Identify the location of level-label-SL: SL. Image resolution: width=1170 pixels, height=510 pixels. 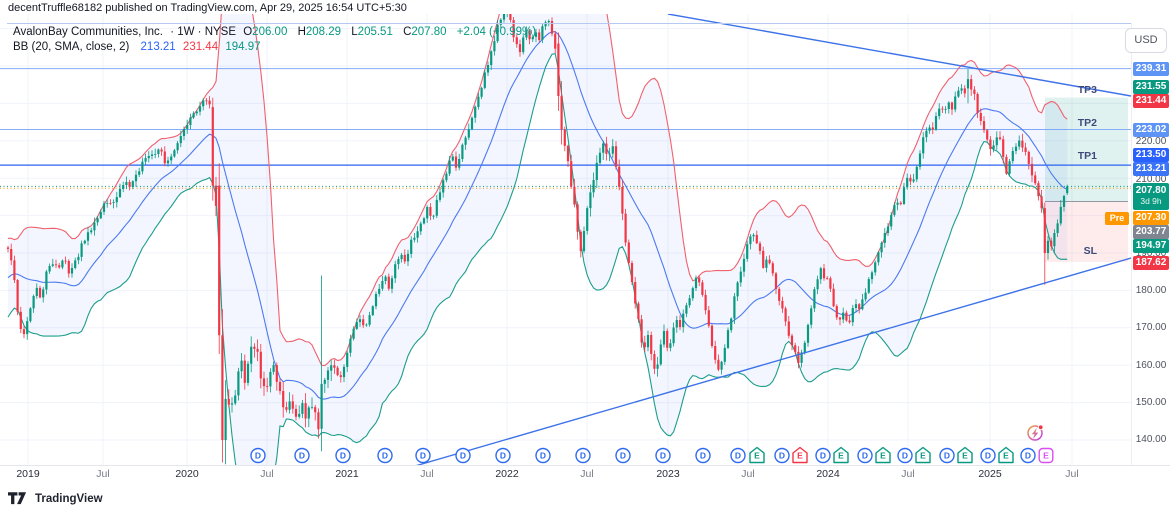
(1090, 251).